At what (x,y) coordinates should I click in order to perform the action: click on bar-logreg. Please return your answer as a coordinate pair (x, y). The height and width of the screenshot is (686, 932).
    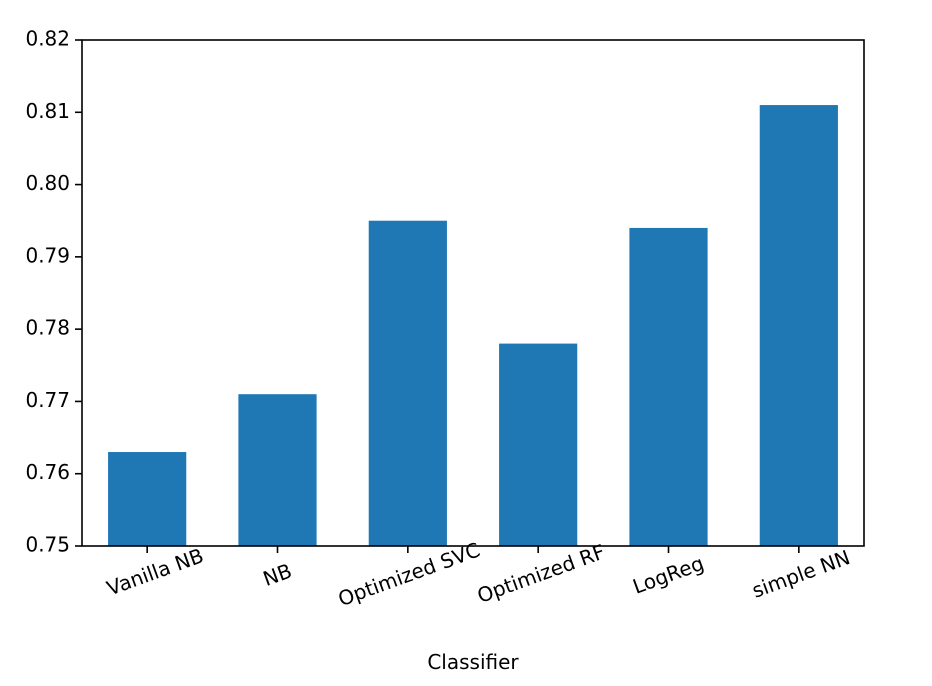
    Looking at the image, I should click on (668, 386).